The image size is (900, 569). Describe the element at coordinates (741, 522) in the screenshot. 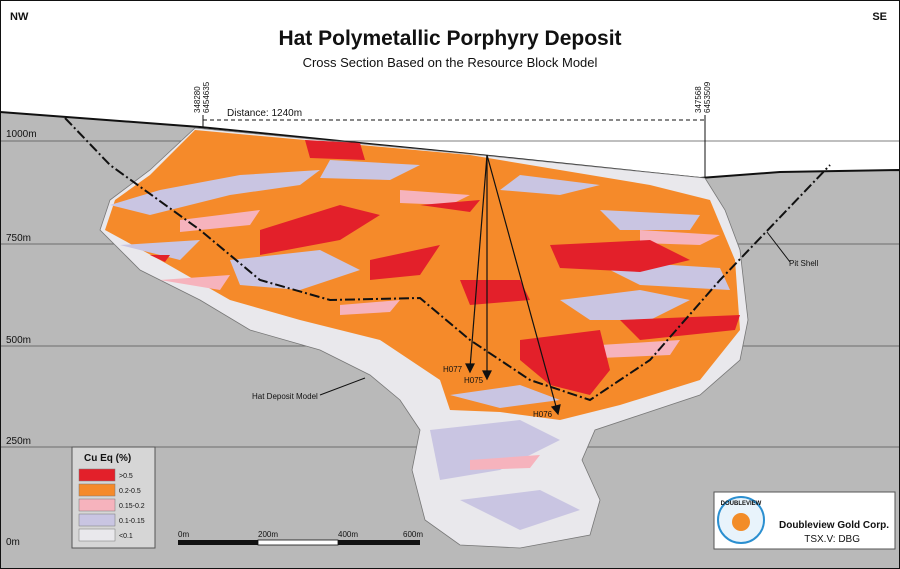

I see `logo-sphere` at that location.